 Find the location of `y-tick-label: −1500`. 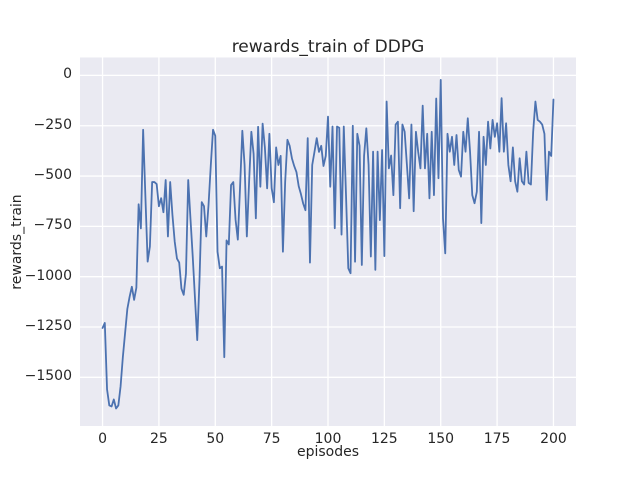

y-tick-label: −1500 is located at coordinates (48, 376).